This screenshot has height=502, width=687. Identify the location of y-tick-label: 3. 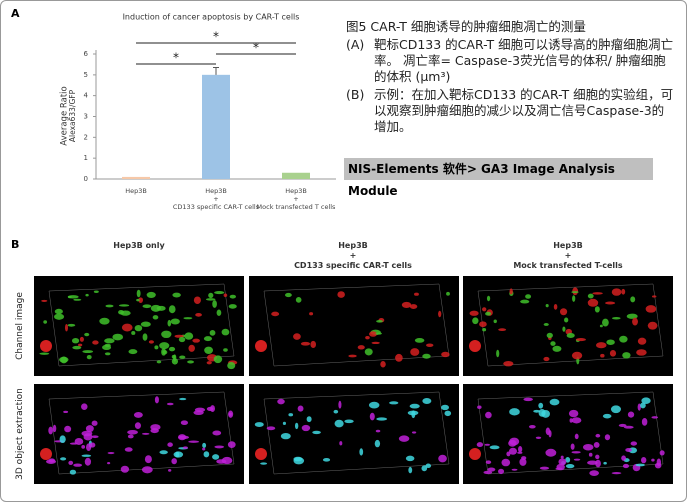
(86, 117).